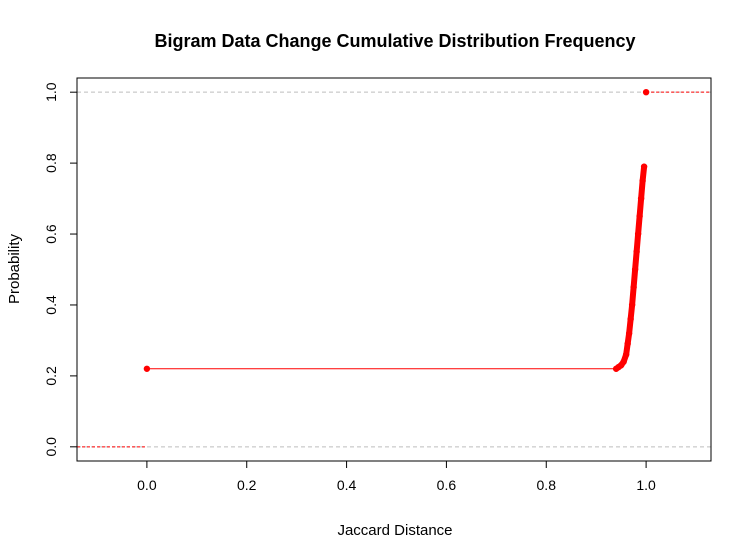  What do you see at coordinates (51, 92) in the screenshot?
I see `y-tick-label: 1.0` at bounding box center [51, 92].